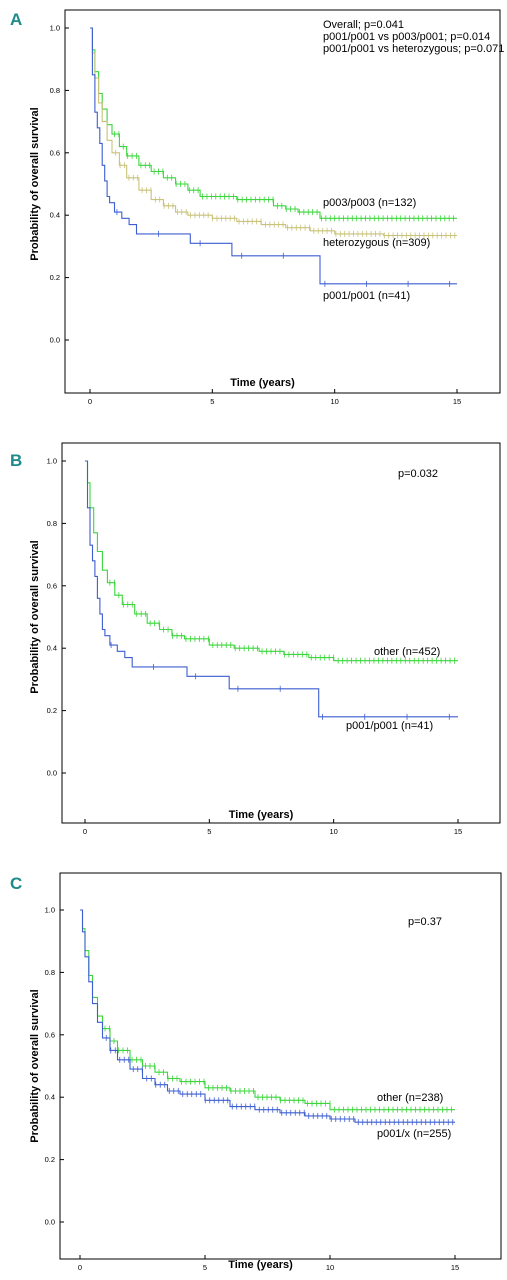  I want to click on p-value-annotation: Overall; p=0.041, so click(363, 25).